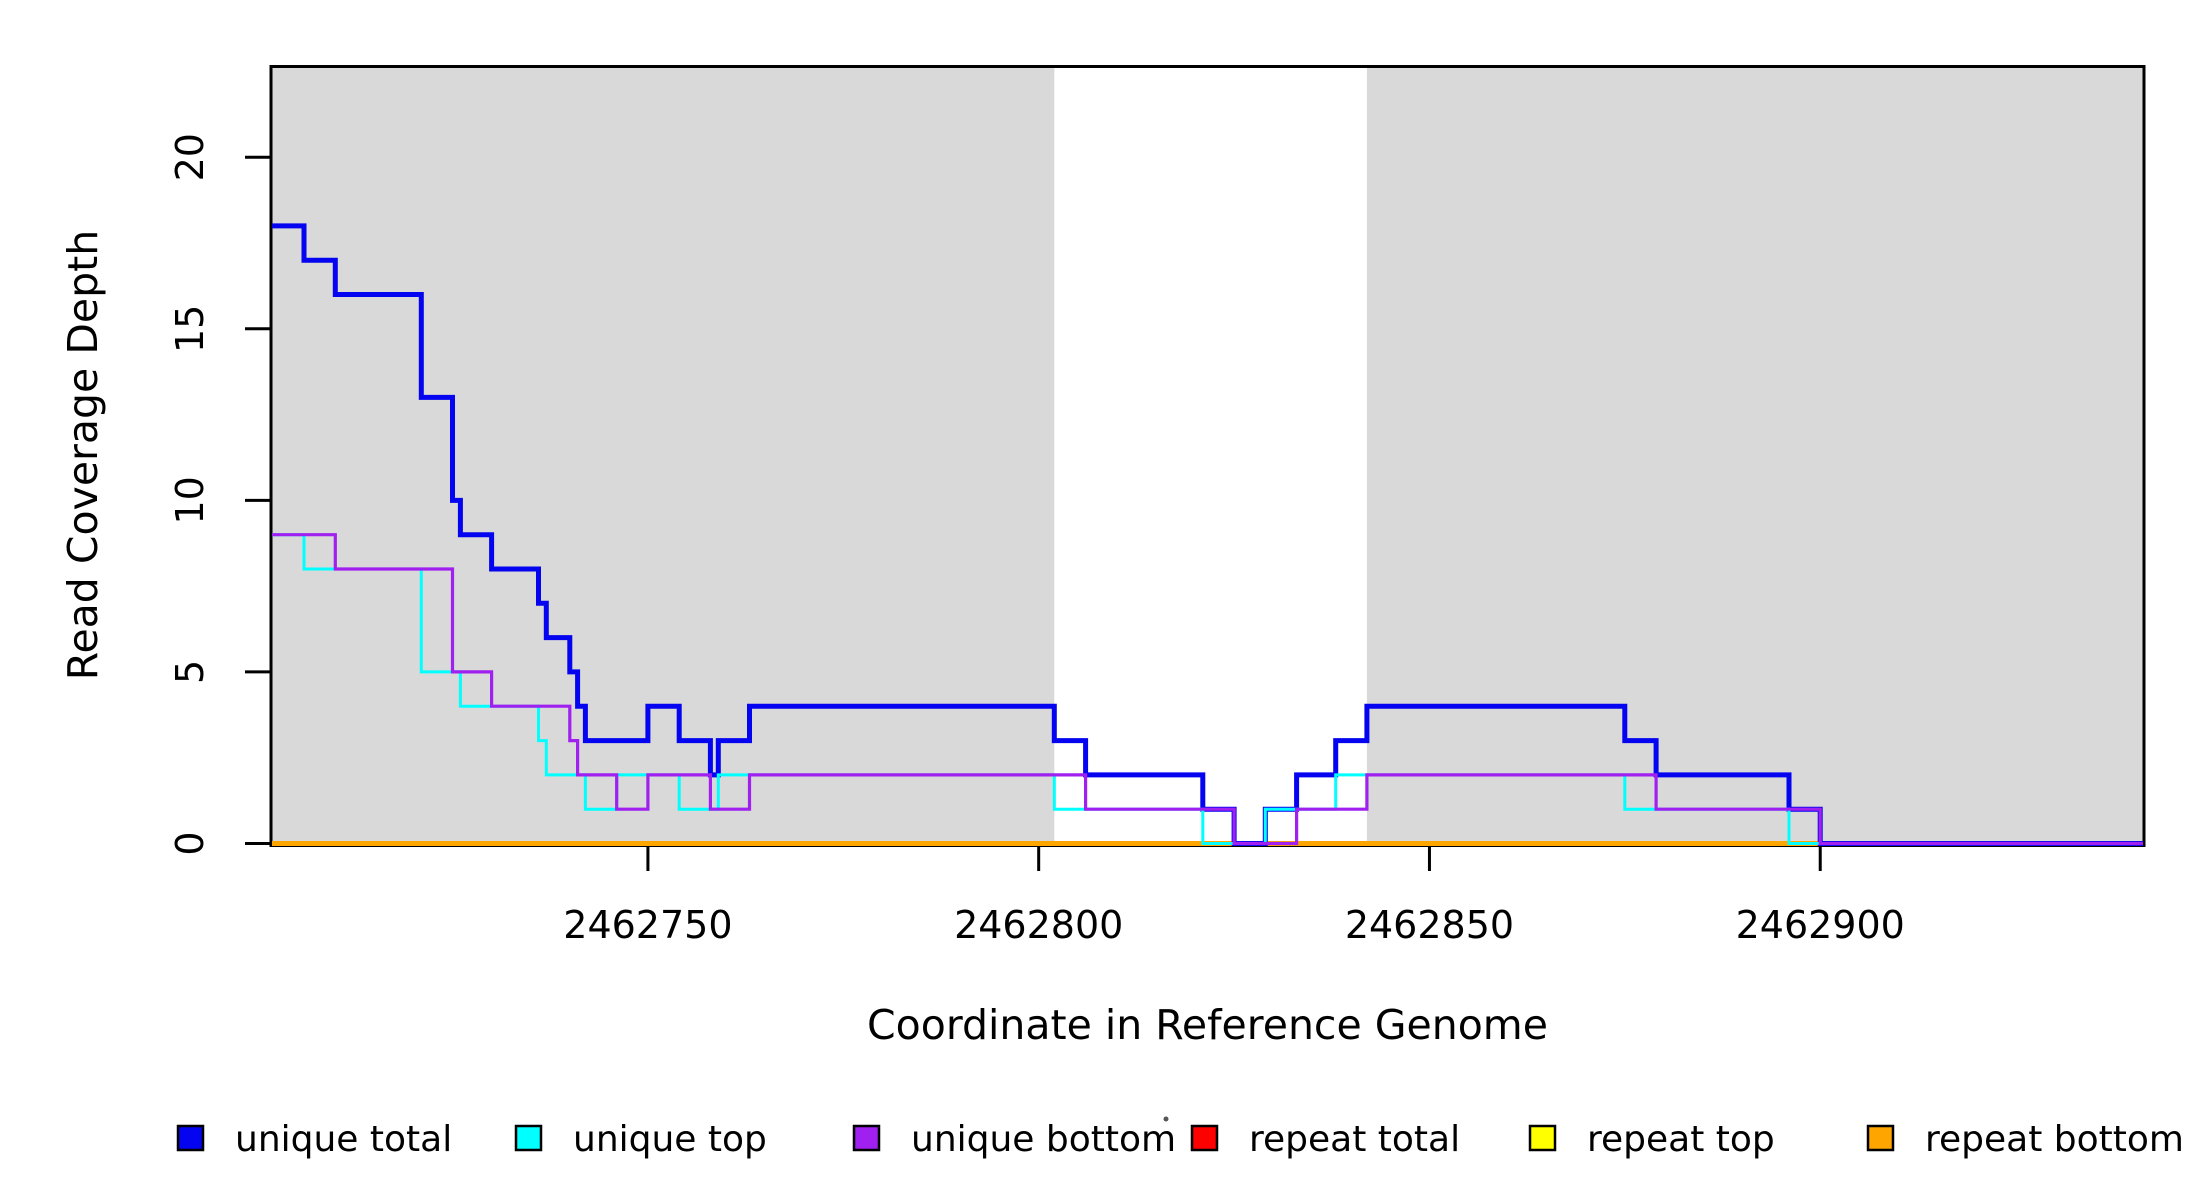 The width and height of the screenshot is (2200, 1204). Describe the element at coordinates (1166, 1119) in the screenshot. I see `stray-dot-artifact` at that location.